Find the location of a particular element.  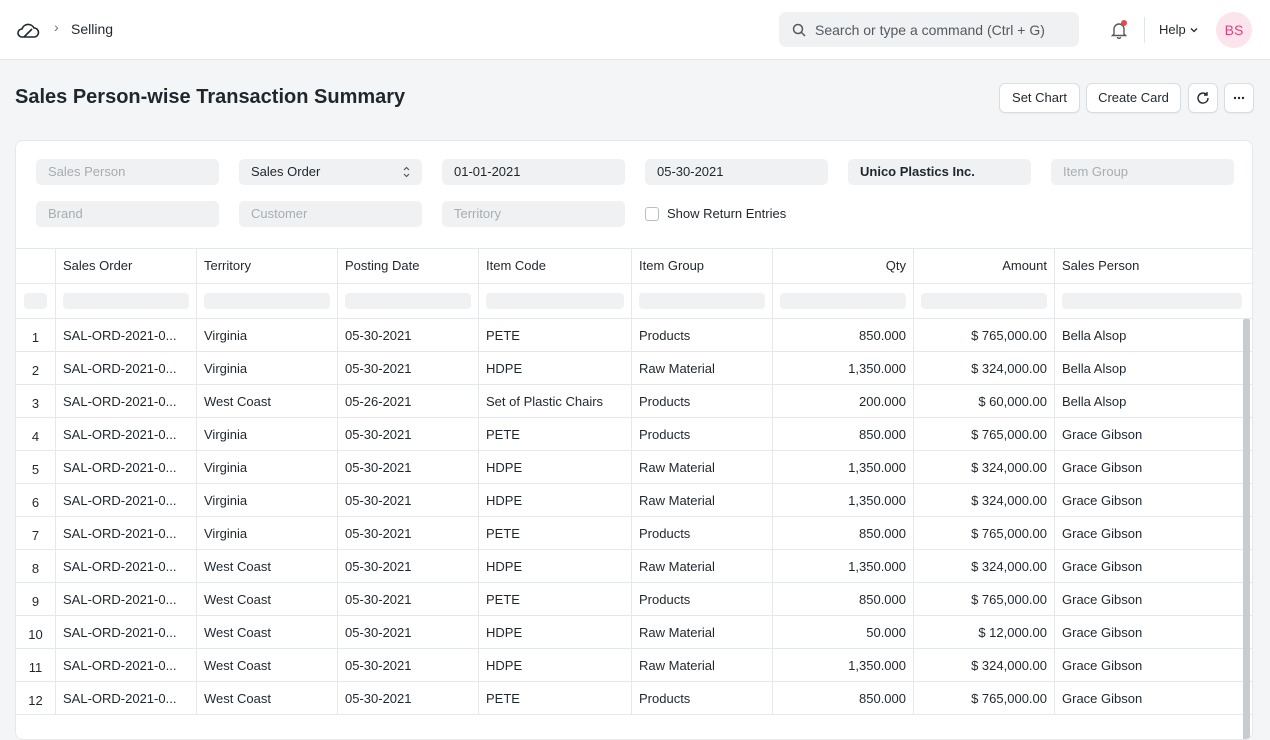

cell-posting-date: 05-26-2021 is located at coordinates (408, 401).